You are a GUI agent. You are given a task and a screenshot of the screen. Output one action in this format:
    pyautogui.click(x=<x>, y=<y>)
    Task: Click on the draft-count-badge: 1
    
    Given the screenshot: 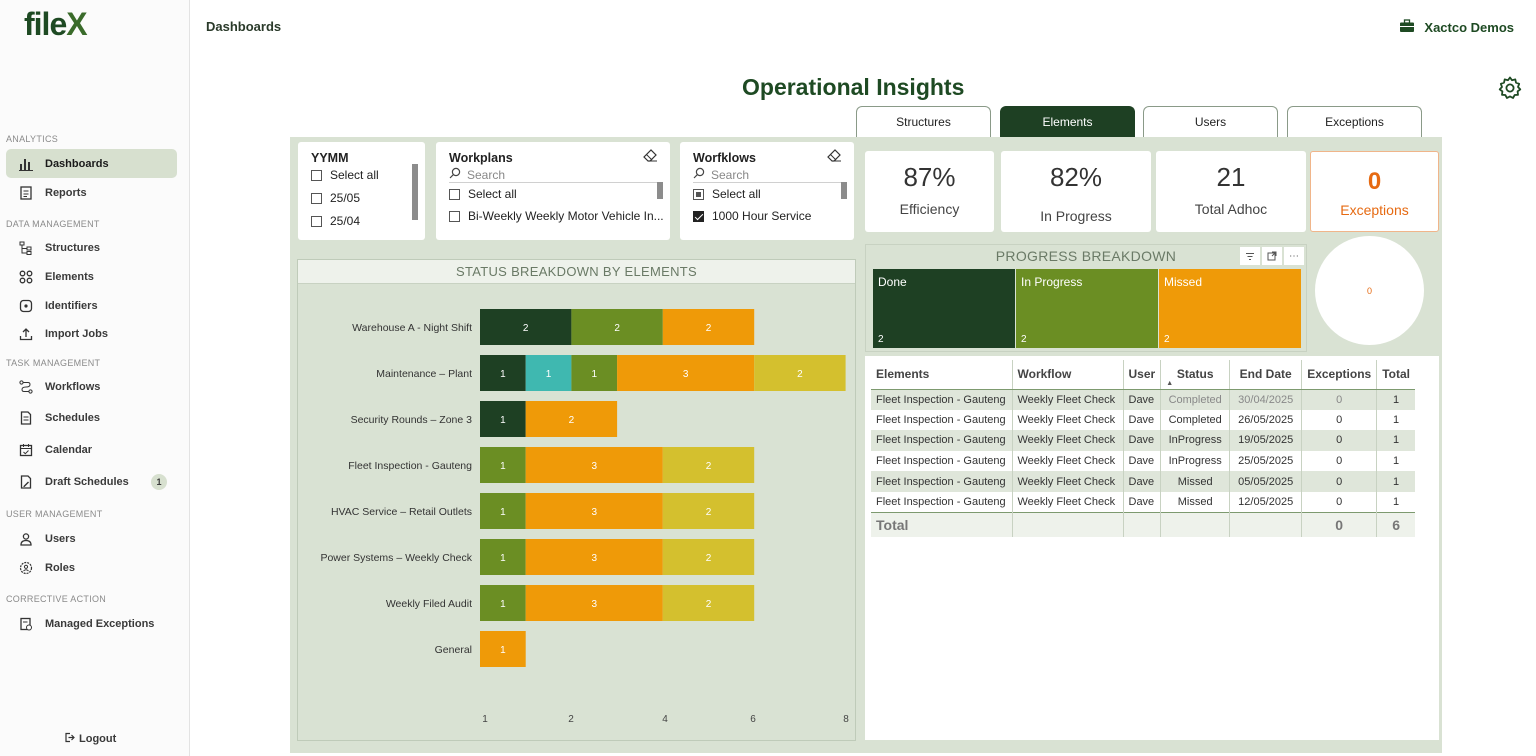 What is the action you would take?
    pyautogui.click(x=159, y=481)
    